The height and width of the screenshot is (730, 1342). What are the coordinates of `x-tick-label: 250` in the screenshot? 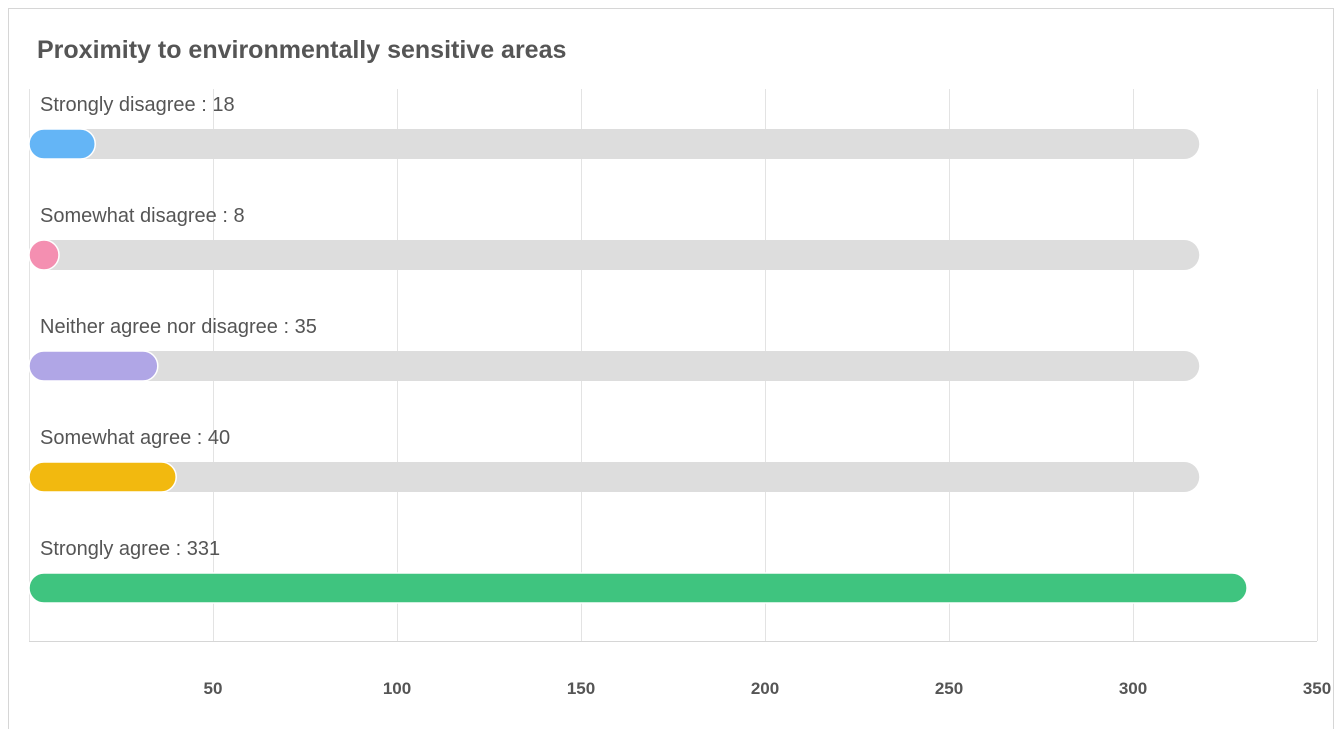 It's located at (949, 688).